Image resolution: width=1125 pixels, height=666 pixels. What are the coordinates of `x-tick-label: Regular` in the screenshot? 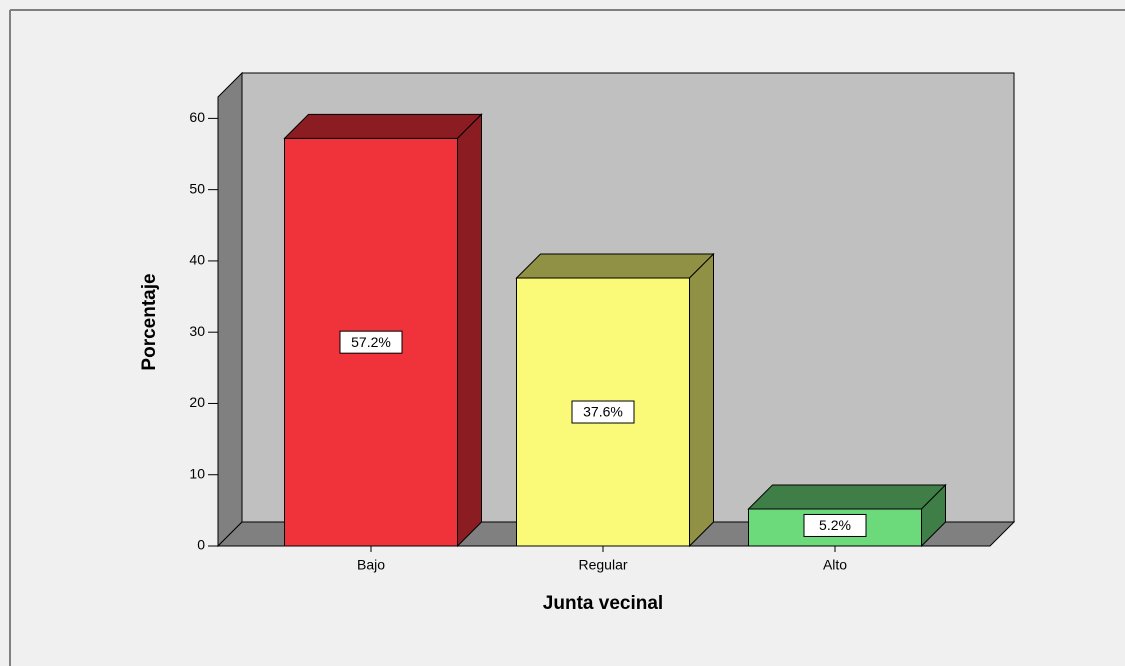 It's located at (602, 565).